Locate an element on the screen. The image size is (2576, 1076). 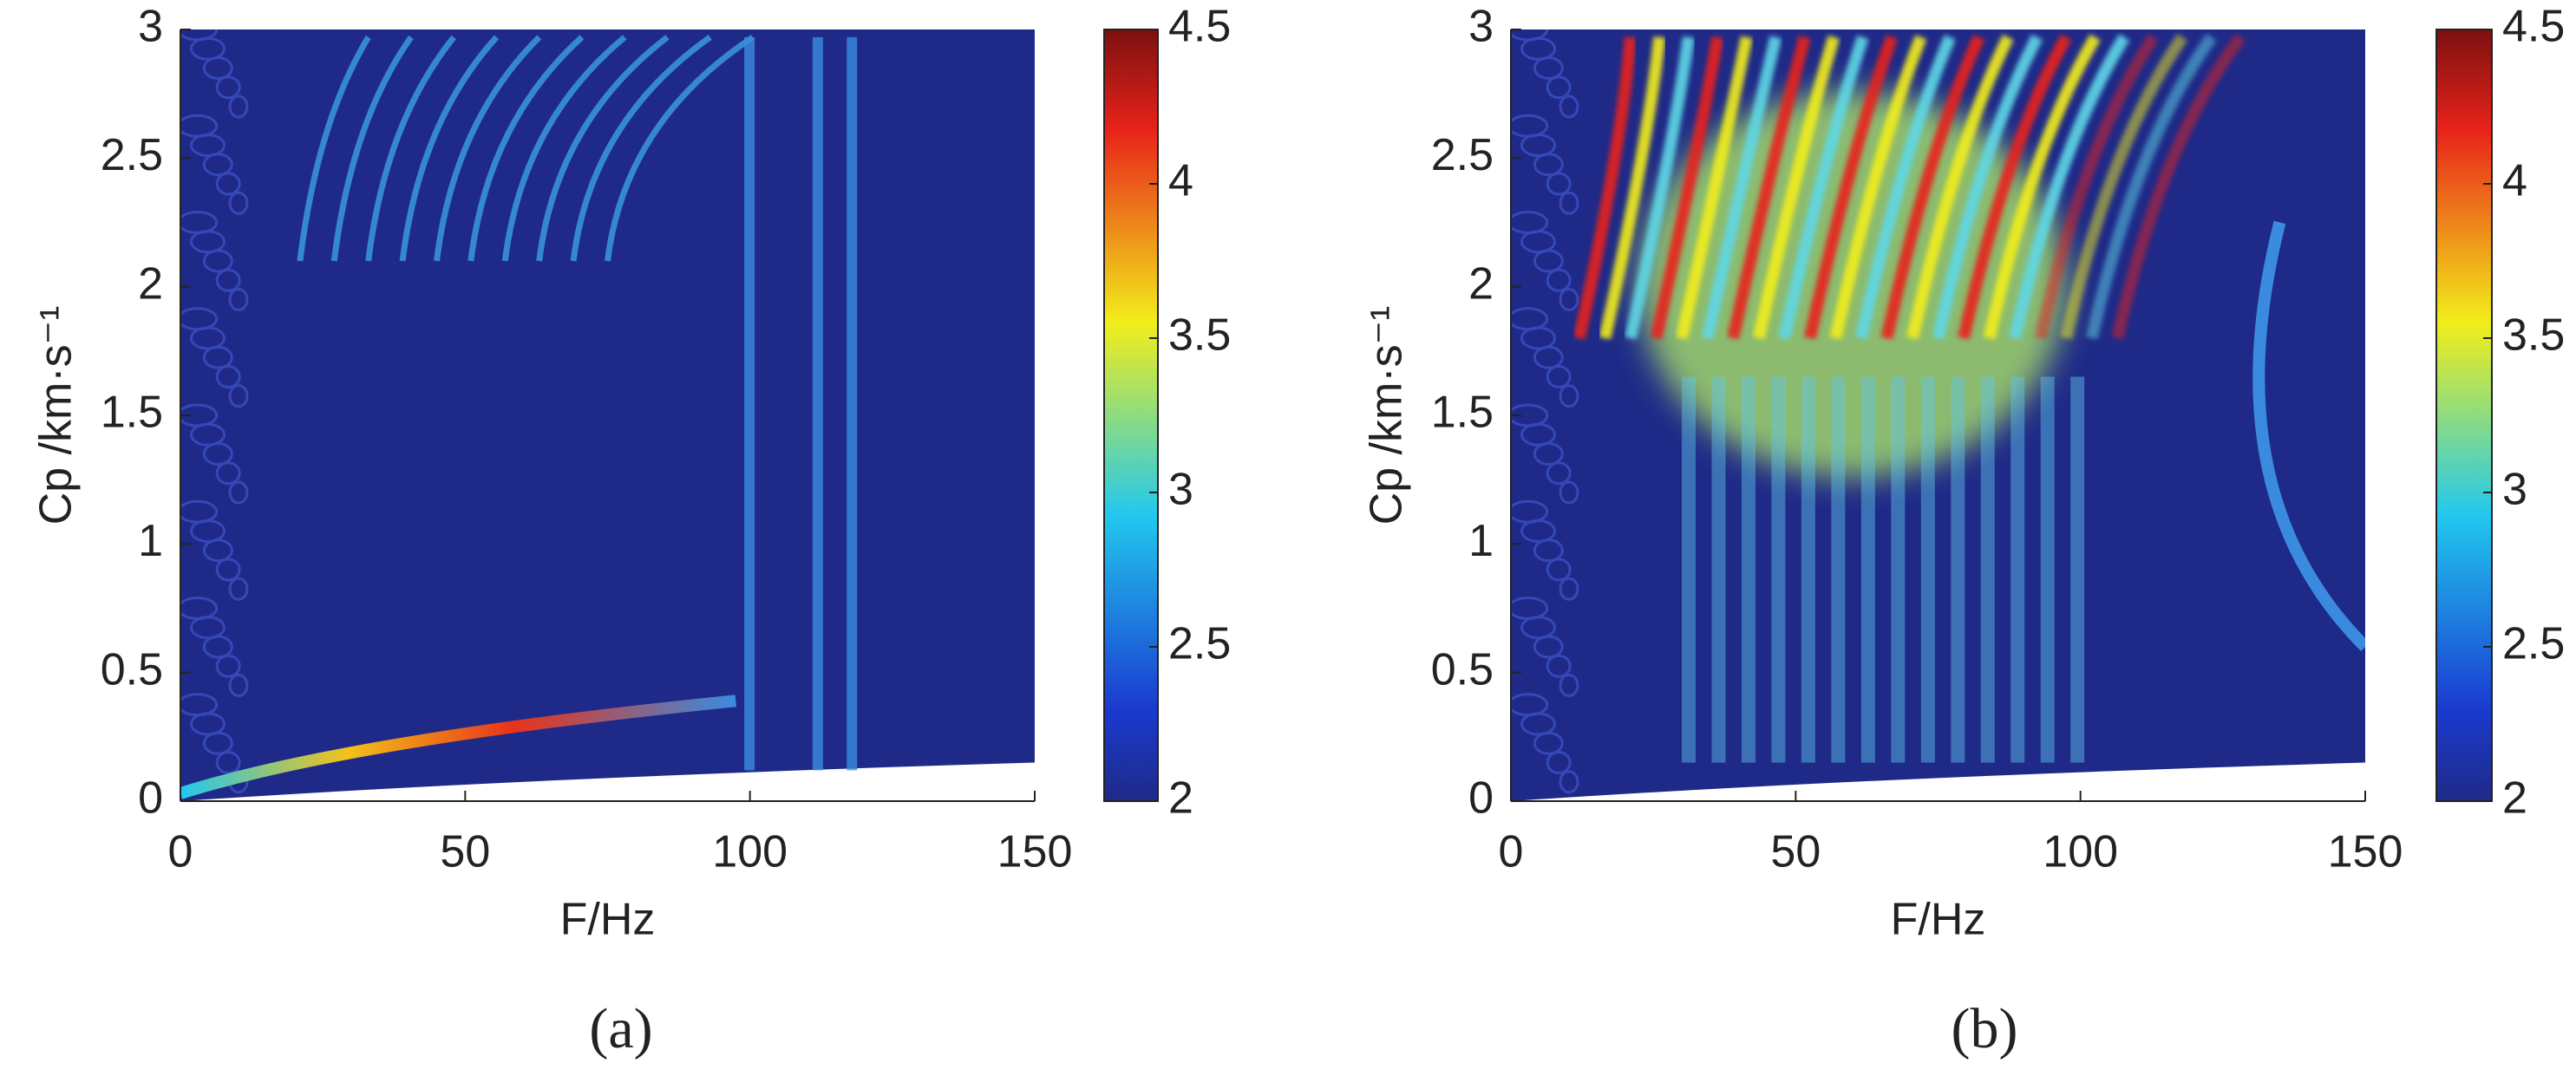
caption: (b) is located at coordinates (1985, 1028).